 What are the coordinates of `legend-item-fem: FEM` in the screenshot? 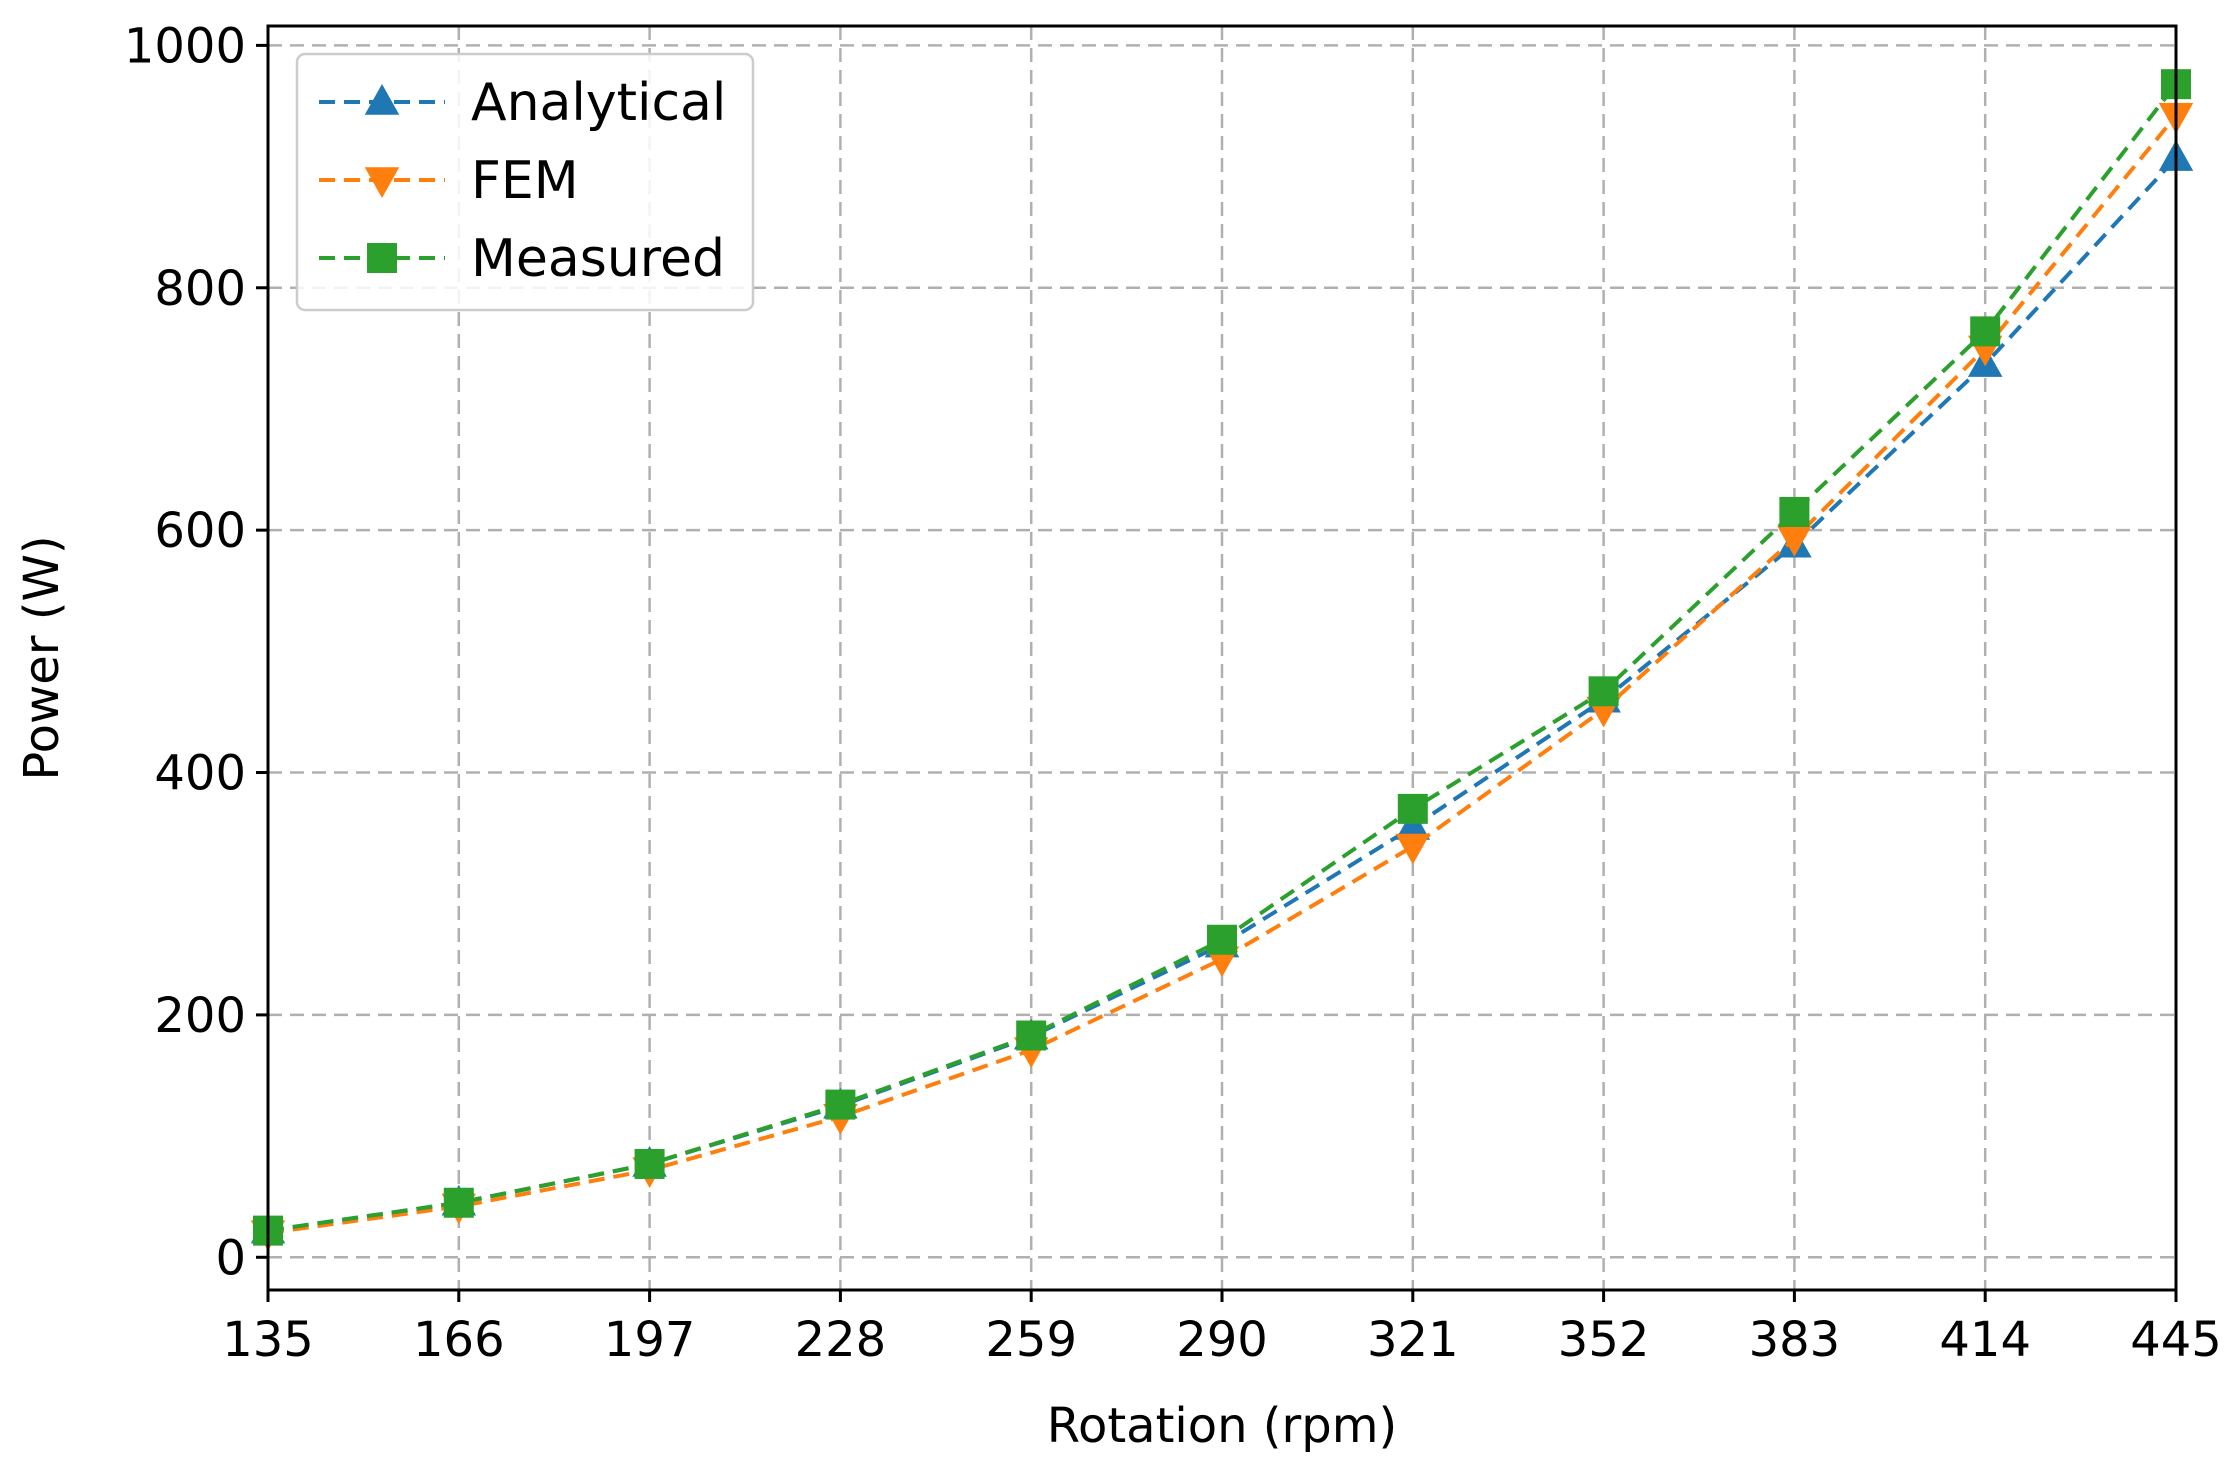 It's located at (449, 181).